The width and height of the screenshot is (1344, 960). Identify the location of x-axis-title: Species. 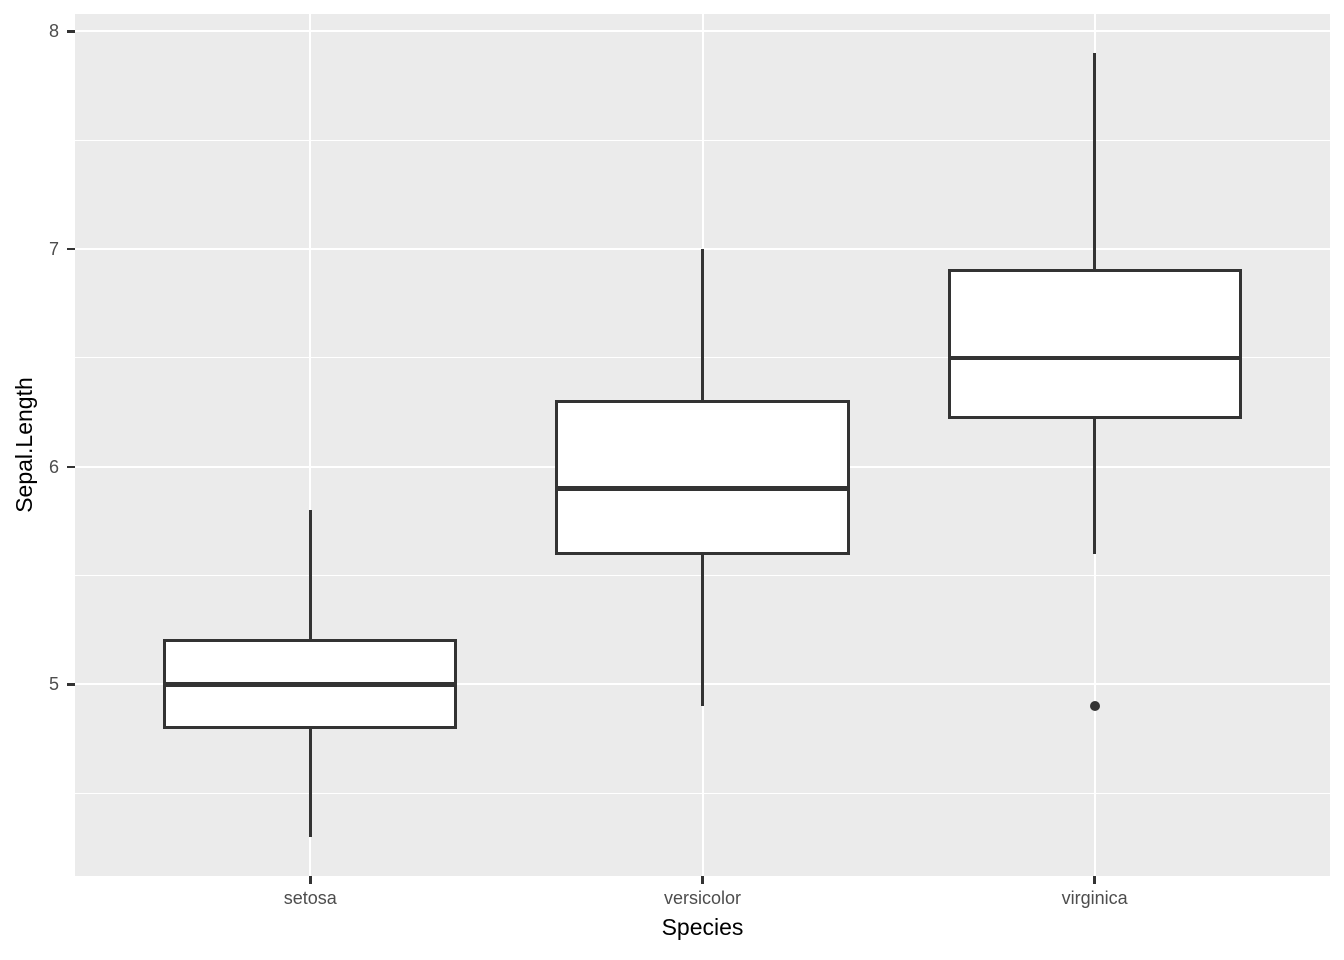
(702, 927).